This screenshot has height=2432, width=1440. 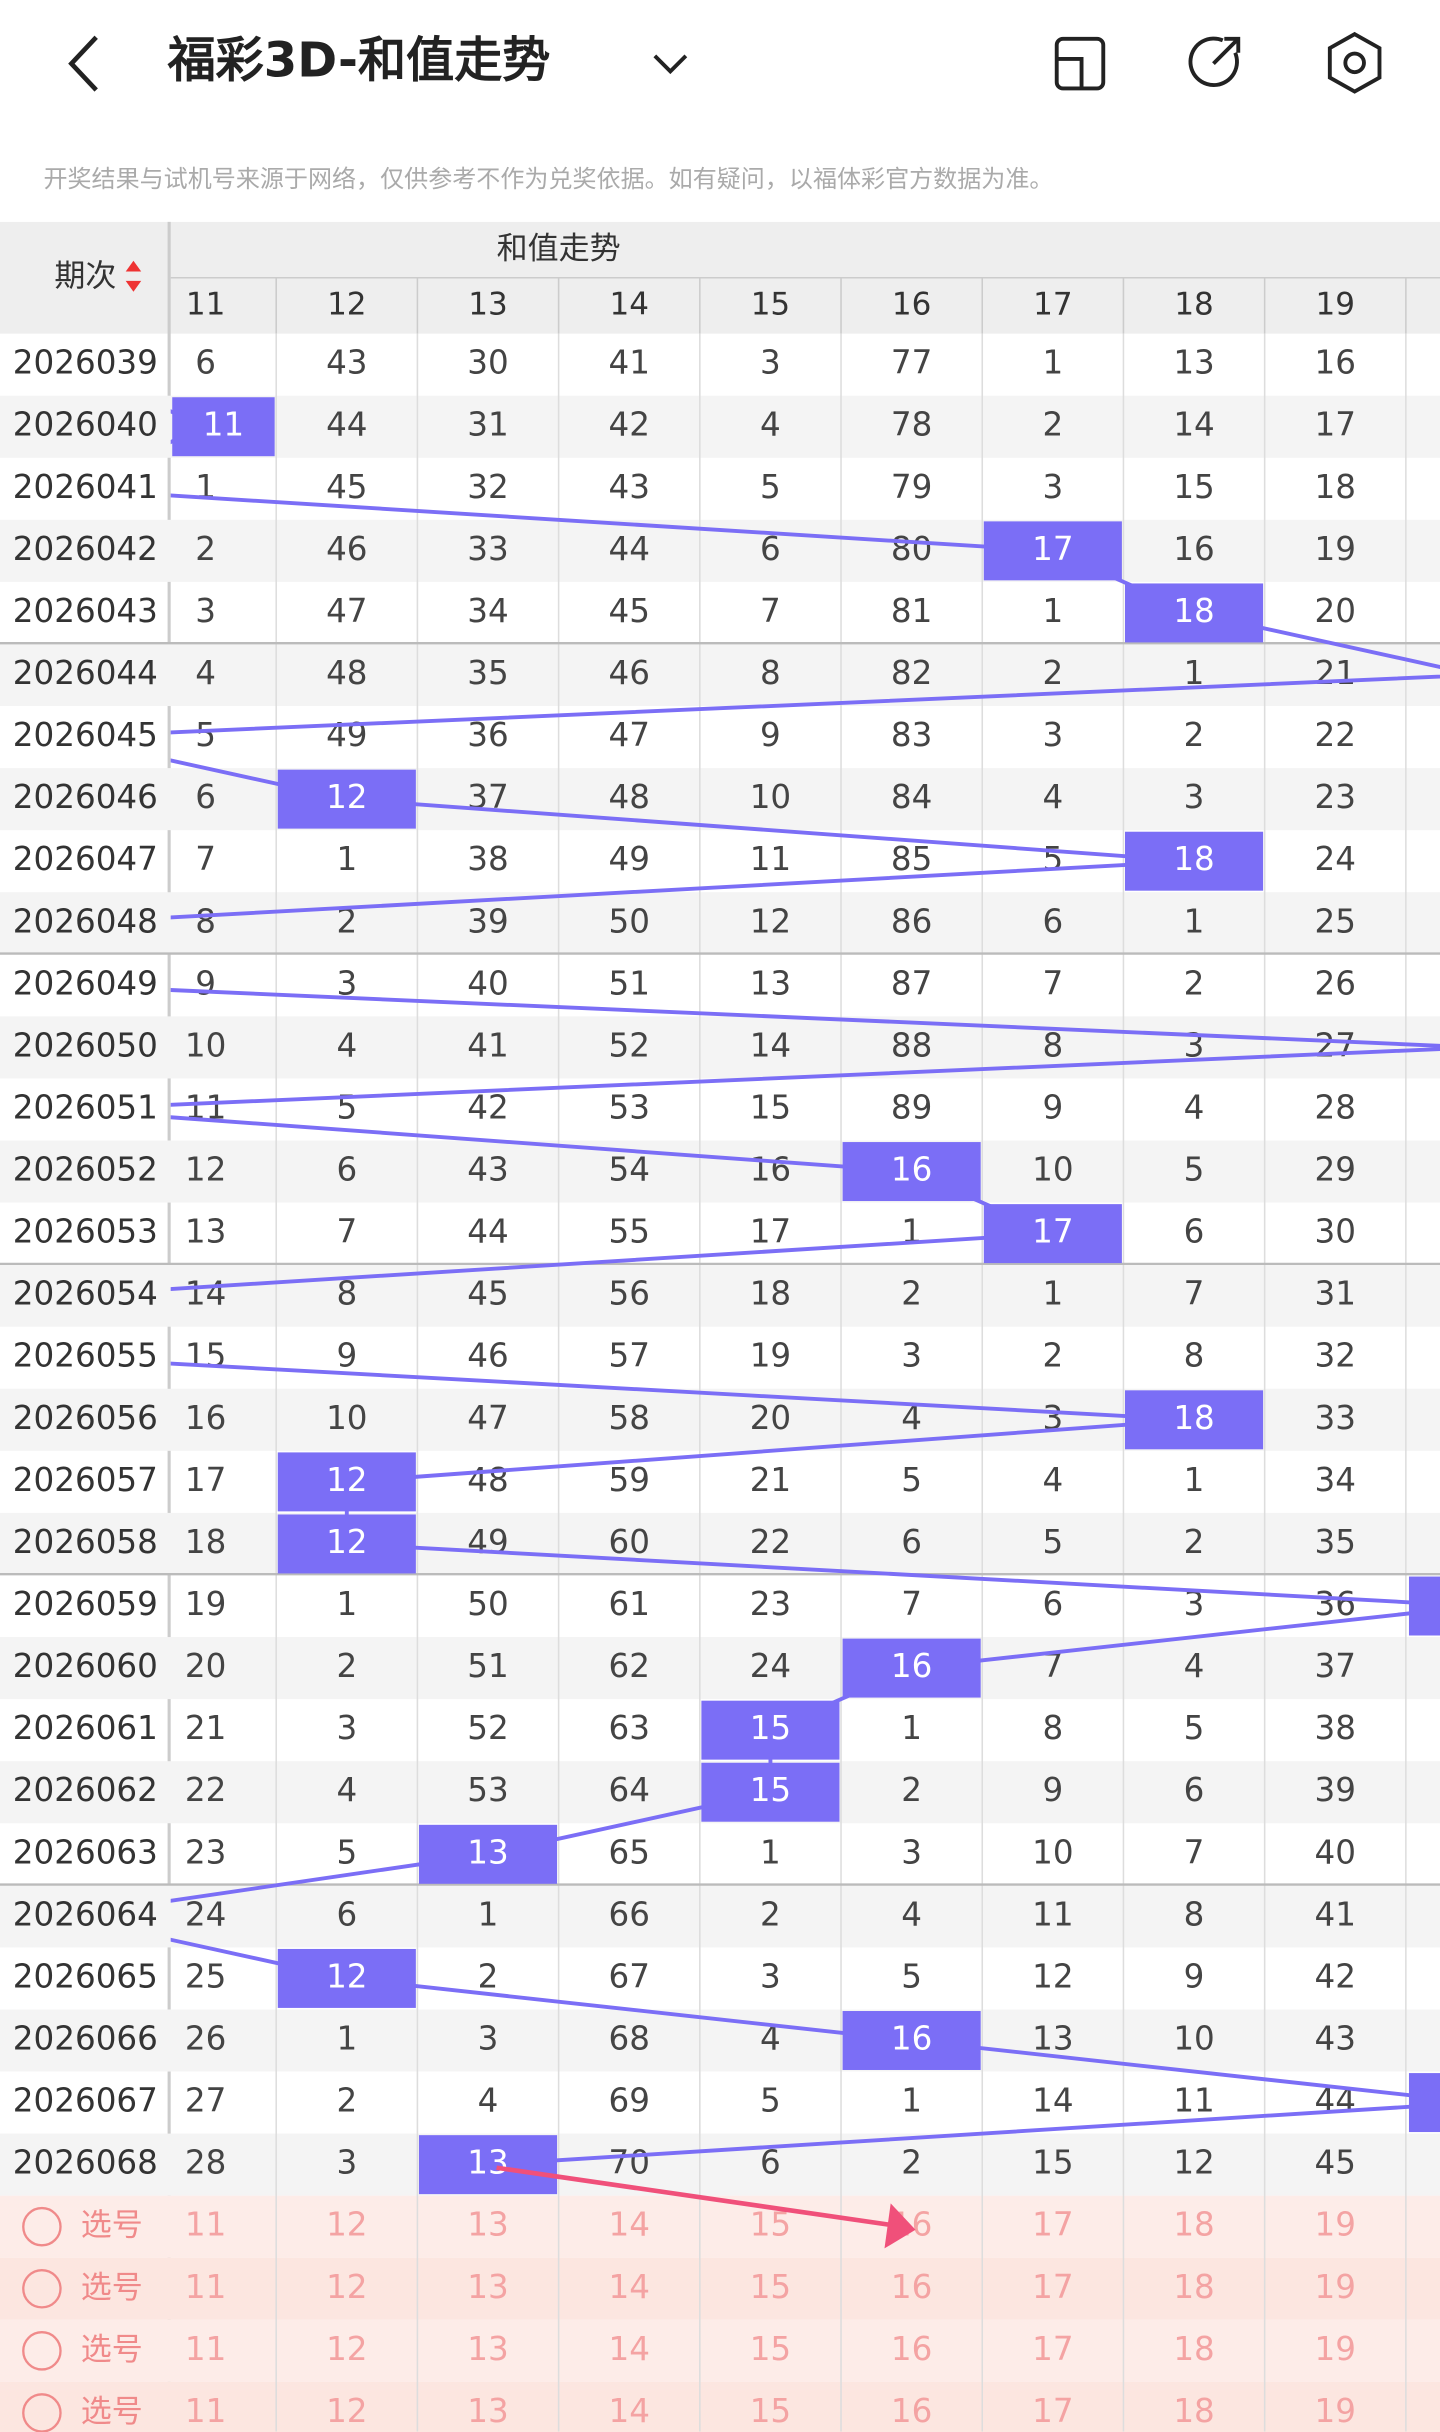 What do you see at coordinates (112, 2412) in the screenshot?
I see `pick-label: 选号` at bounding box center [112, 2412].